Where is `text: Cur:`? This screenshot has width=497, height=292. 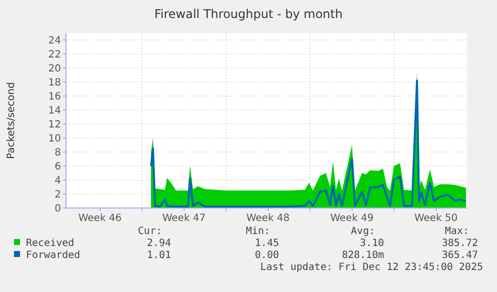
text: Cur: is located at coordinates (150, 231).